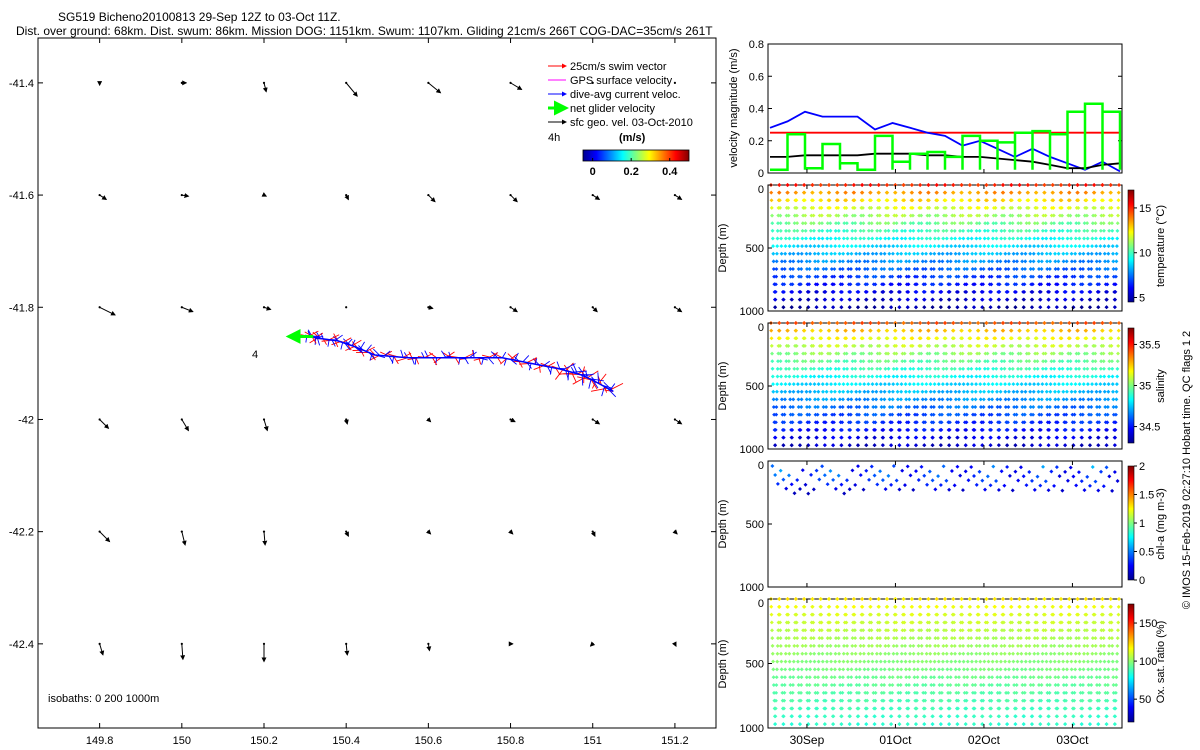 This screenshot has height=750, width=1200. I want to click on chla-colorbar-ticks: 00.511.52, so click(1144, 524).